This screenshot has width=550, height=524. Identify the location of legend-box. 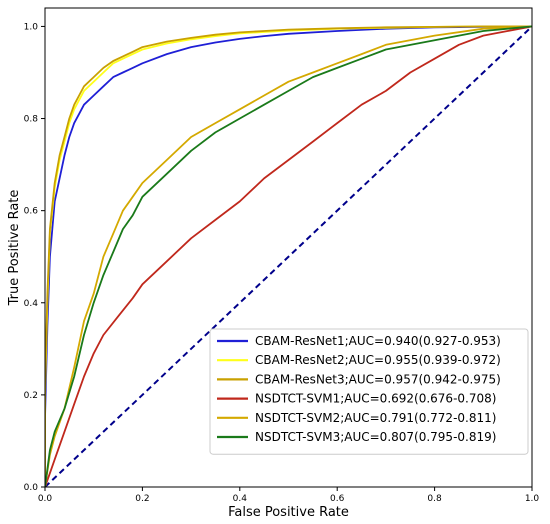
(369, 391).